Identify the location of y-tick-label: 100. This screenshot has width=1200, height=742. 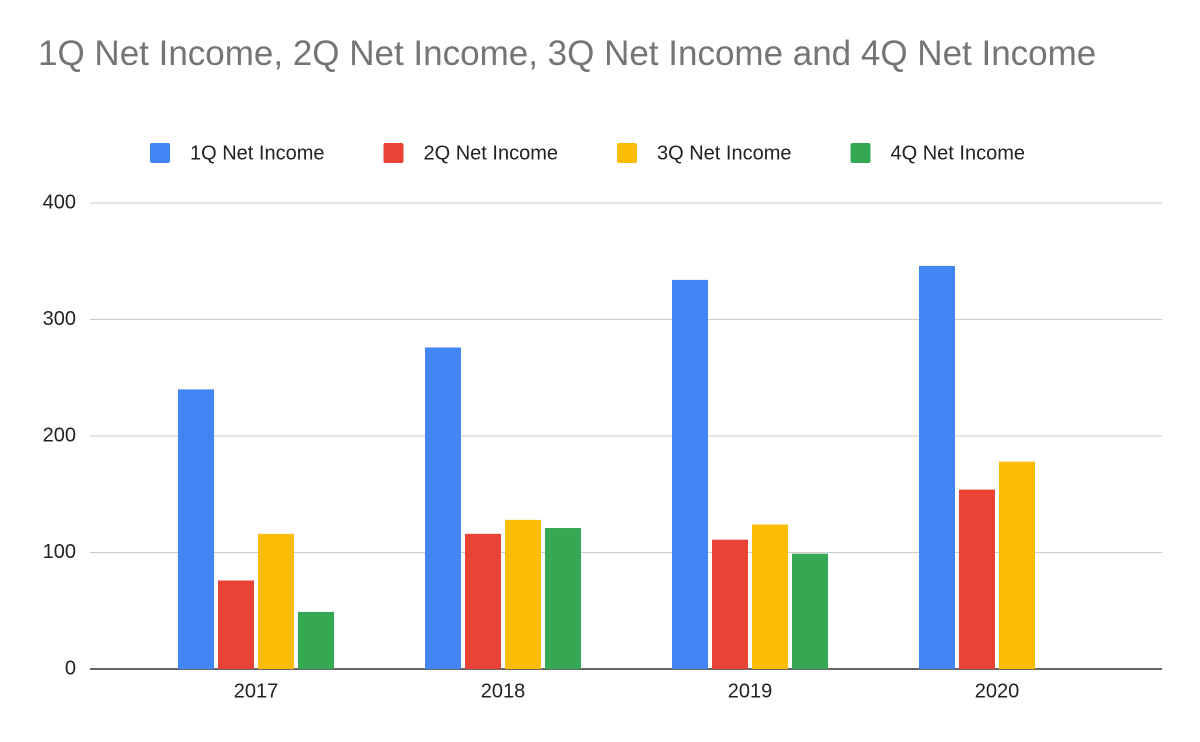
(59, 552).